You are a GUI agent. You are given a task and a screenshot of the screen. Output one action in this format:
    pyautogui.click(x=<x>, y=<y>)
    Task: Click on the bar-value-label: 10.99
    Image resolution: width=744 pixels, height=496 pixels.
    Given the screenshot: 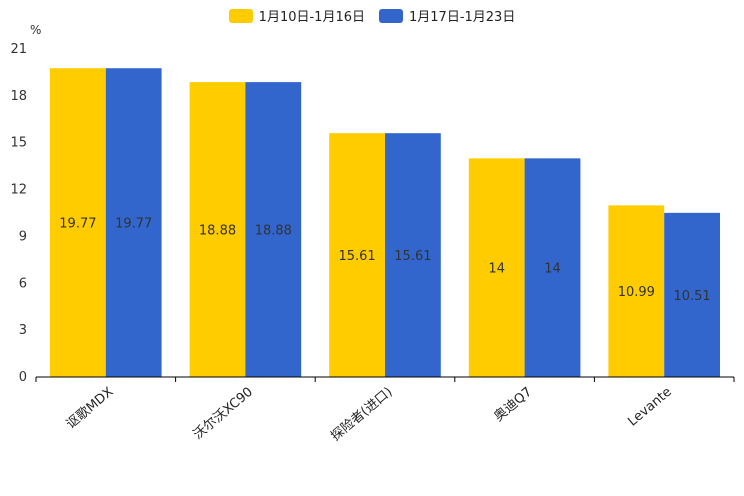 What is the action you would take?
    pyautogui.click(x=636, y=292)
    